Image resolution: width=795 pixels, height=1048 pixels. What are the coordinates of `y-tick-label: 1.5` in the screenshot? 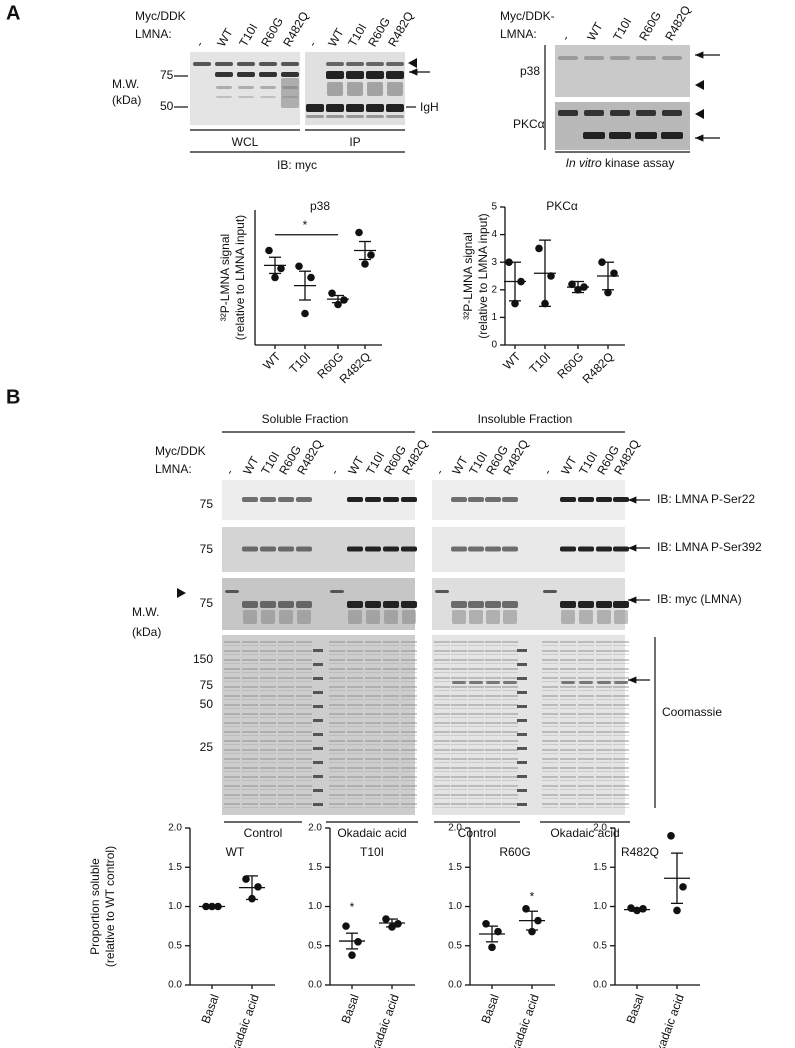 It's located at (600, 867).